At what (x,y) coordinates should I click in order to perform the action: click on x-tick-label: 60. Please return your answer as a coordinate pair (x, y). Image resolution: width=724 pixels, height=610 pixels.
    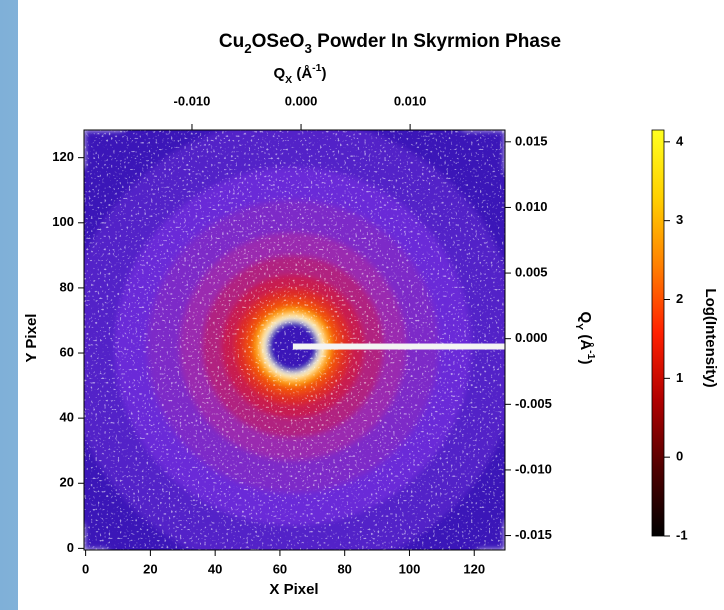
    Looking at the image, I should click on (280, 568).